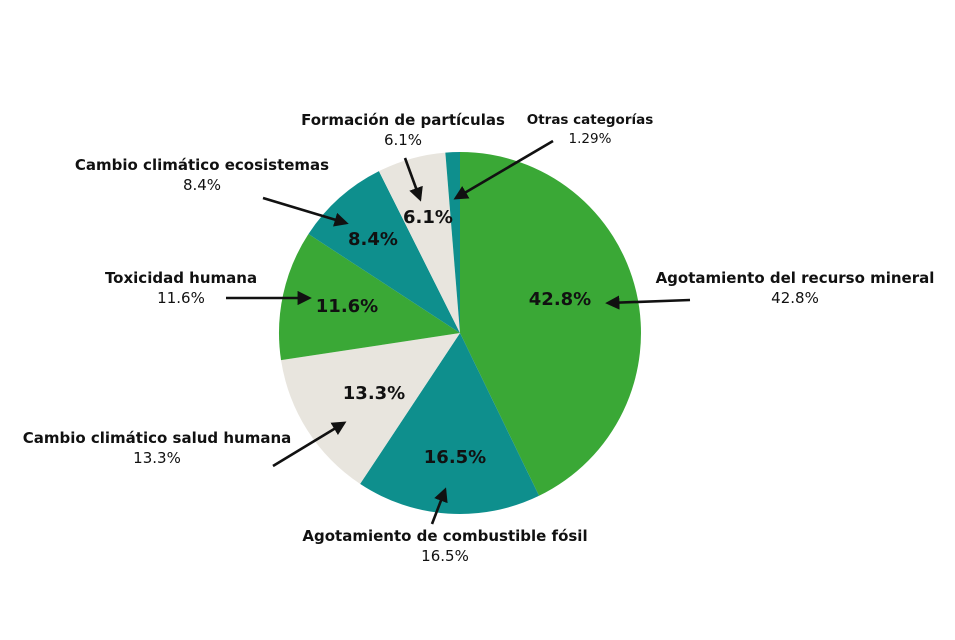 Image resolution: width=955 pixels, height=640 pixels. I want to click on slice-inner-value-label: 16.5%, so click(455, 457).